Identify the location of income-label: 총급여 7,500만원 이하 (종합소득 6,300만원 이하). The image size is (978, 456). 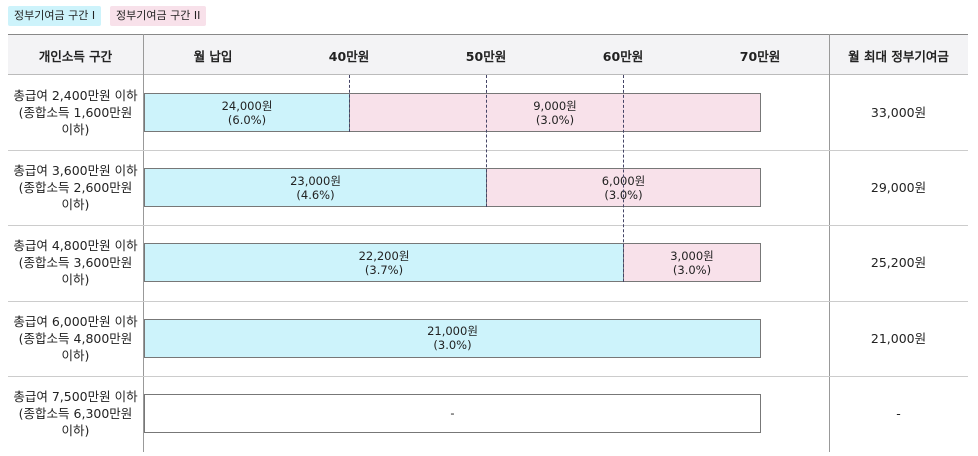
(75, 413).